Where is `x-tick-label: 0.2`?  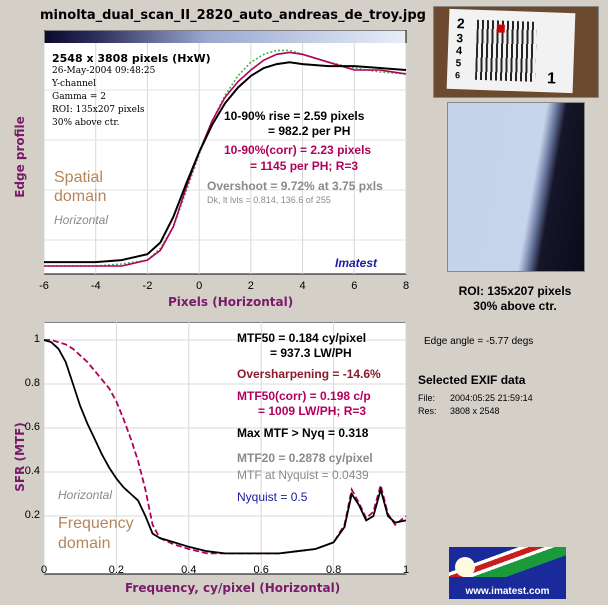 x-tick-label: 0.2 is located at coordinates (116, 570).